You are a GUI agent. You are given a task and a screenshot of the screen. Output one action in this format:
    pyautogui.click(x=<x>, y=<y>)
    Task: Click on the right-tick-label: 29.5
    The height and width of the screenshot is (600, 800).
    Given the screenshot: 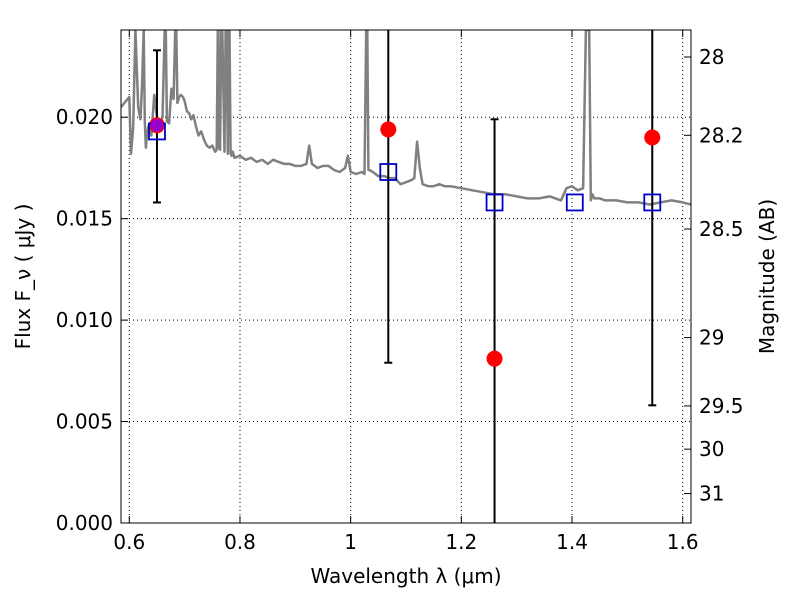 What is the action you would take?
    pyautogui.click(x=721, y=406)
    